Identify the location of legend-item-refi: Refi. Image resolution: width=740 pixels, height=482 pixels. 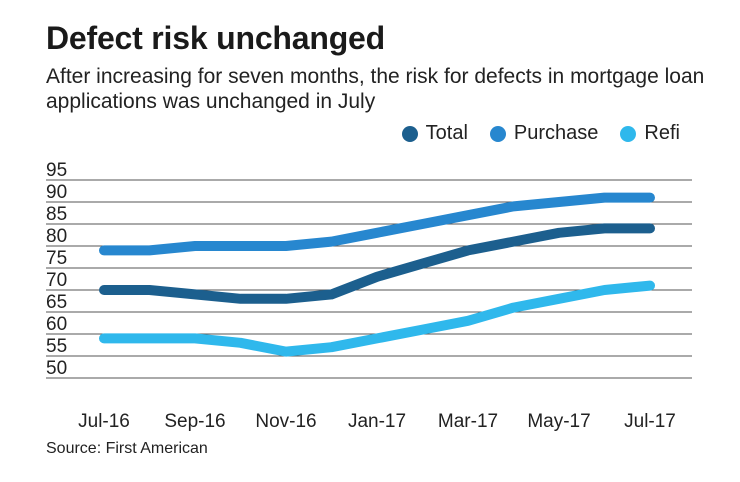
(650, 133).